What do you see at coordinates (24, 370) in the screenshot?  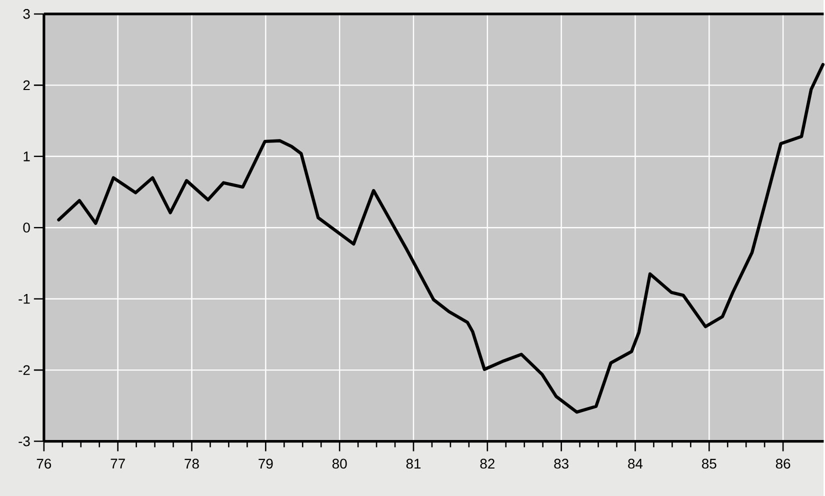 I see `y-tick-label: -2` at bounding box center [24, 370].